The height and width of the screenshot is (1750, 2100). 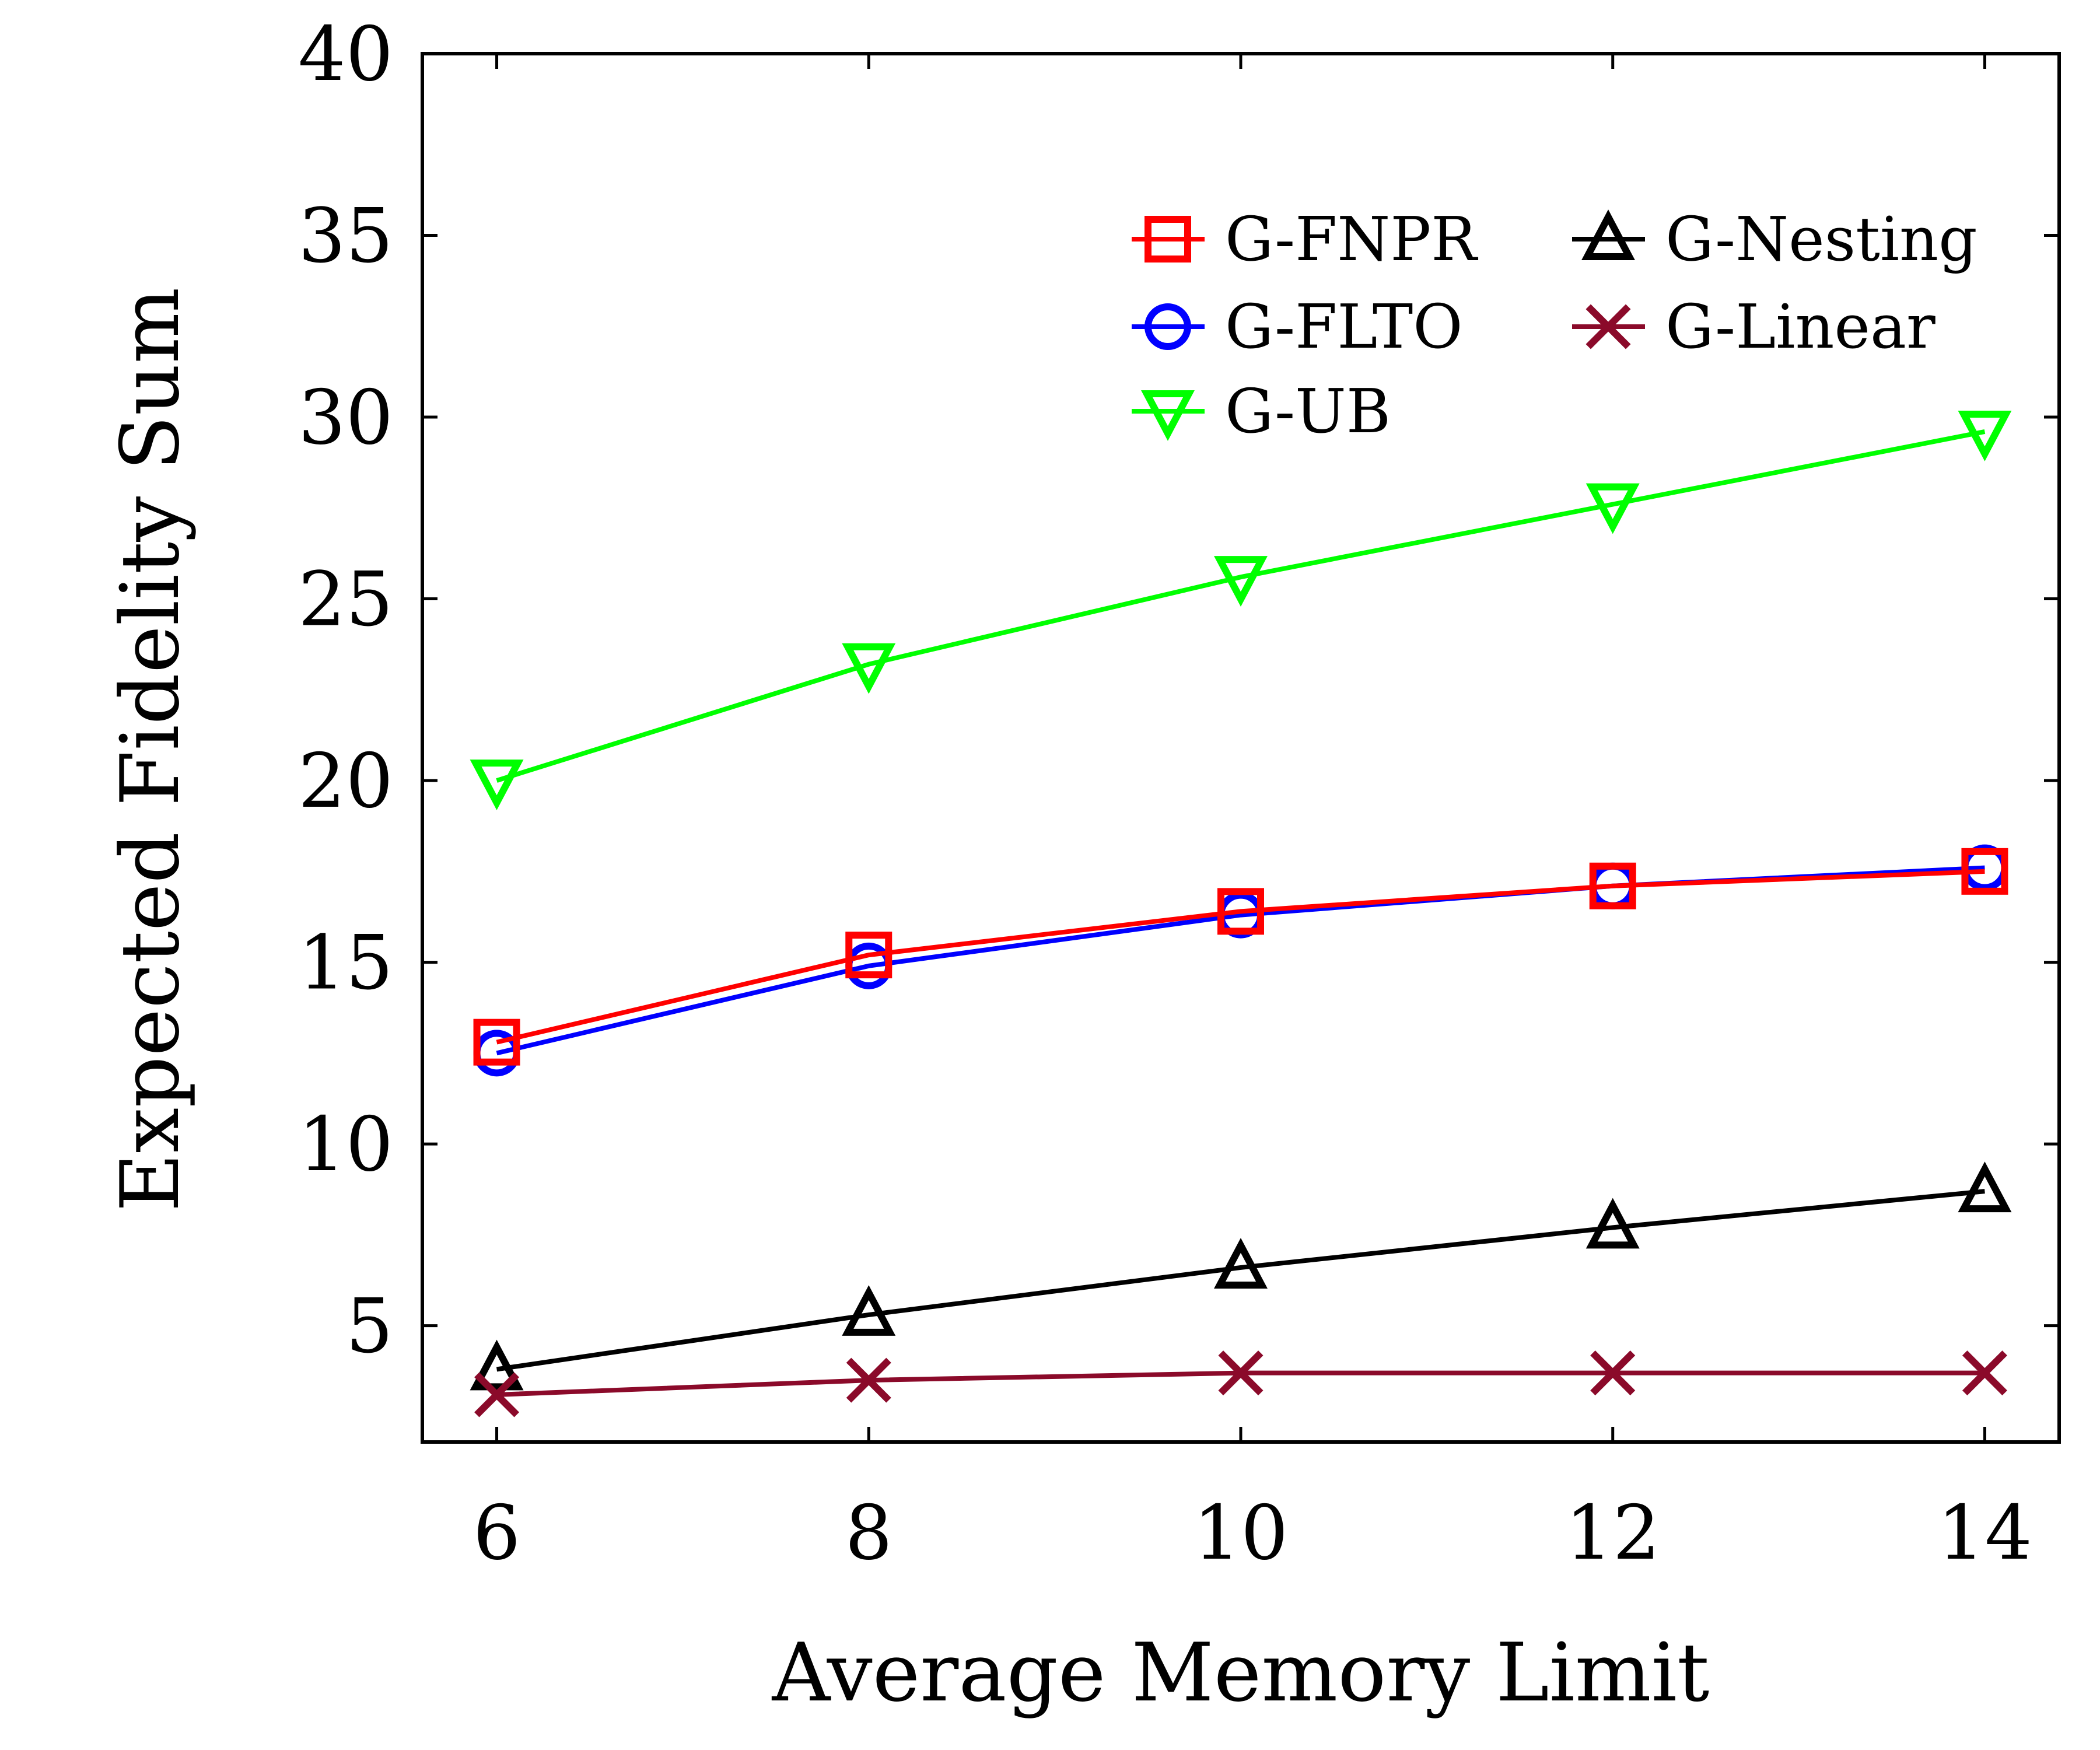 I want to click on legend-label: G-FLTO, so click(x=1344, y=326).